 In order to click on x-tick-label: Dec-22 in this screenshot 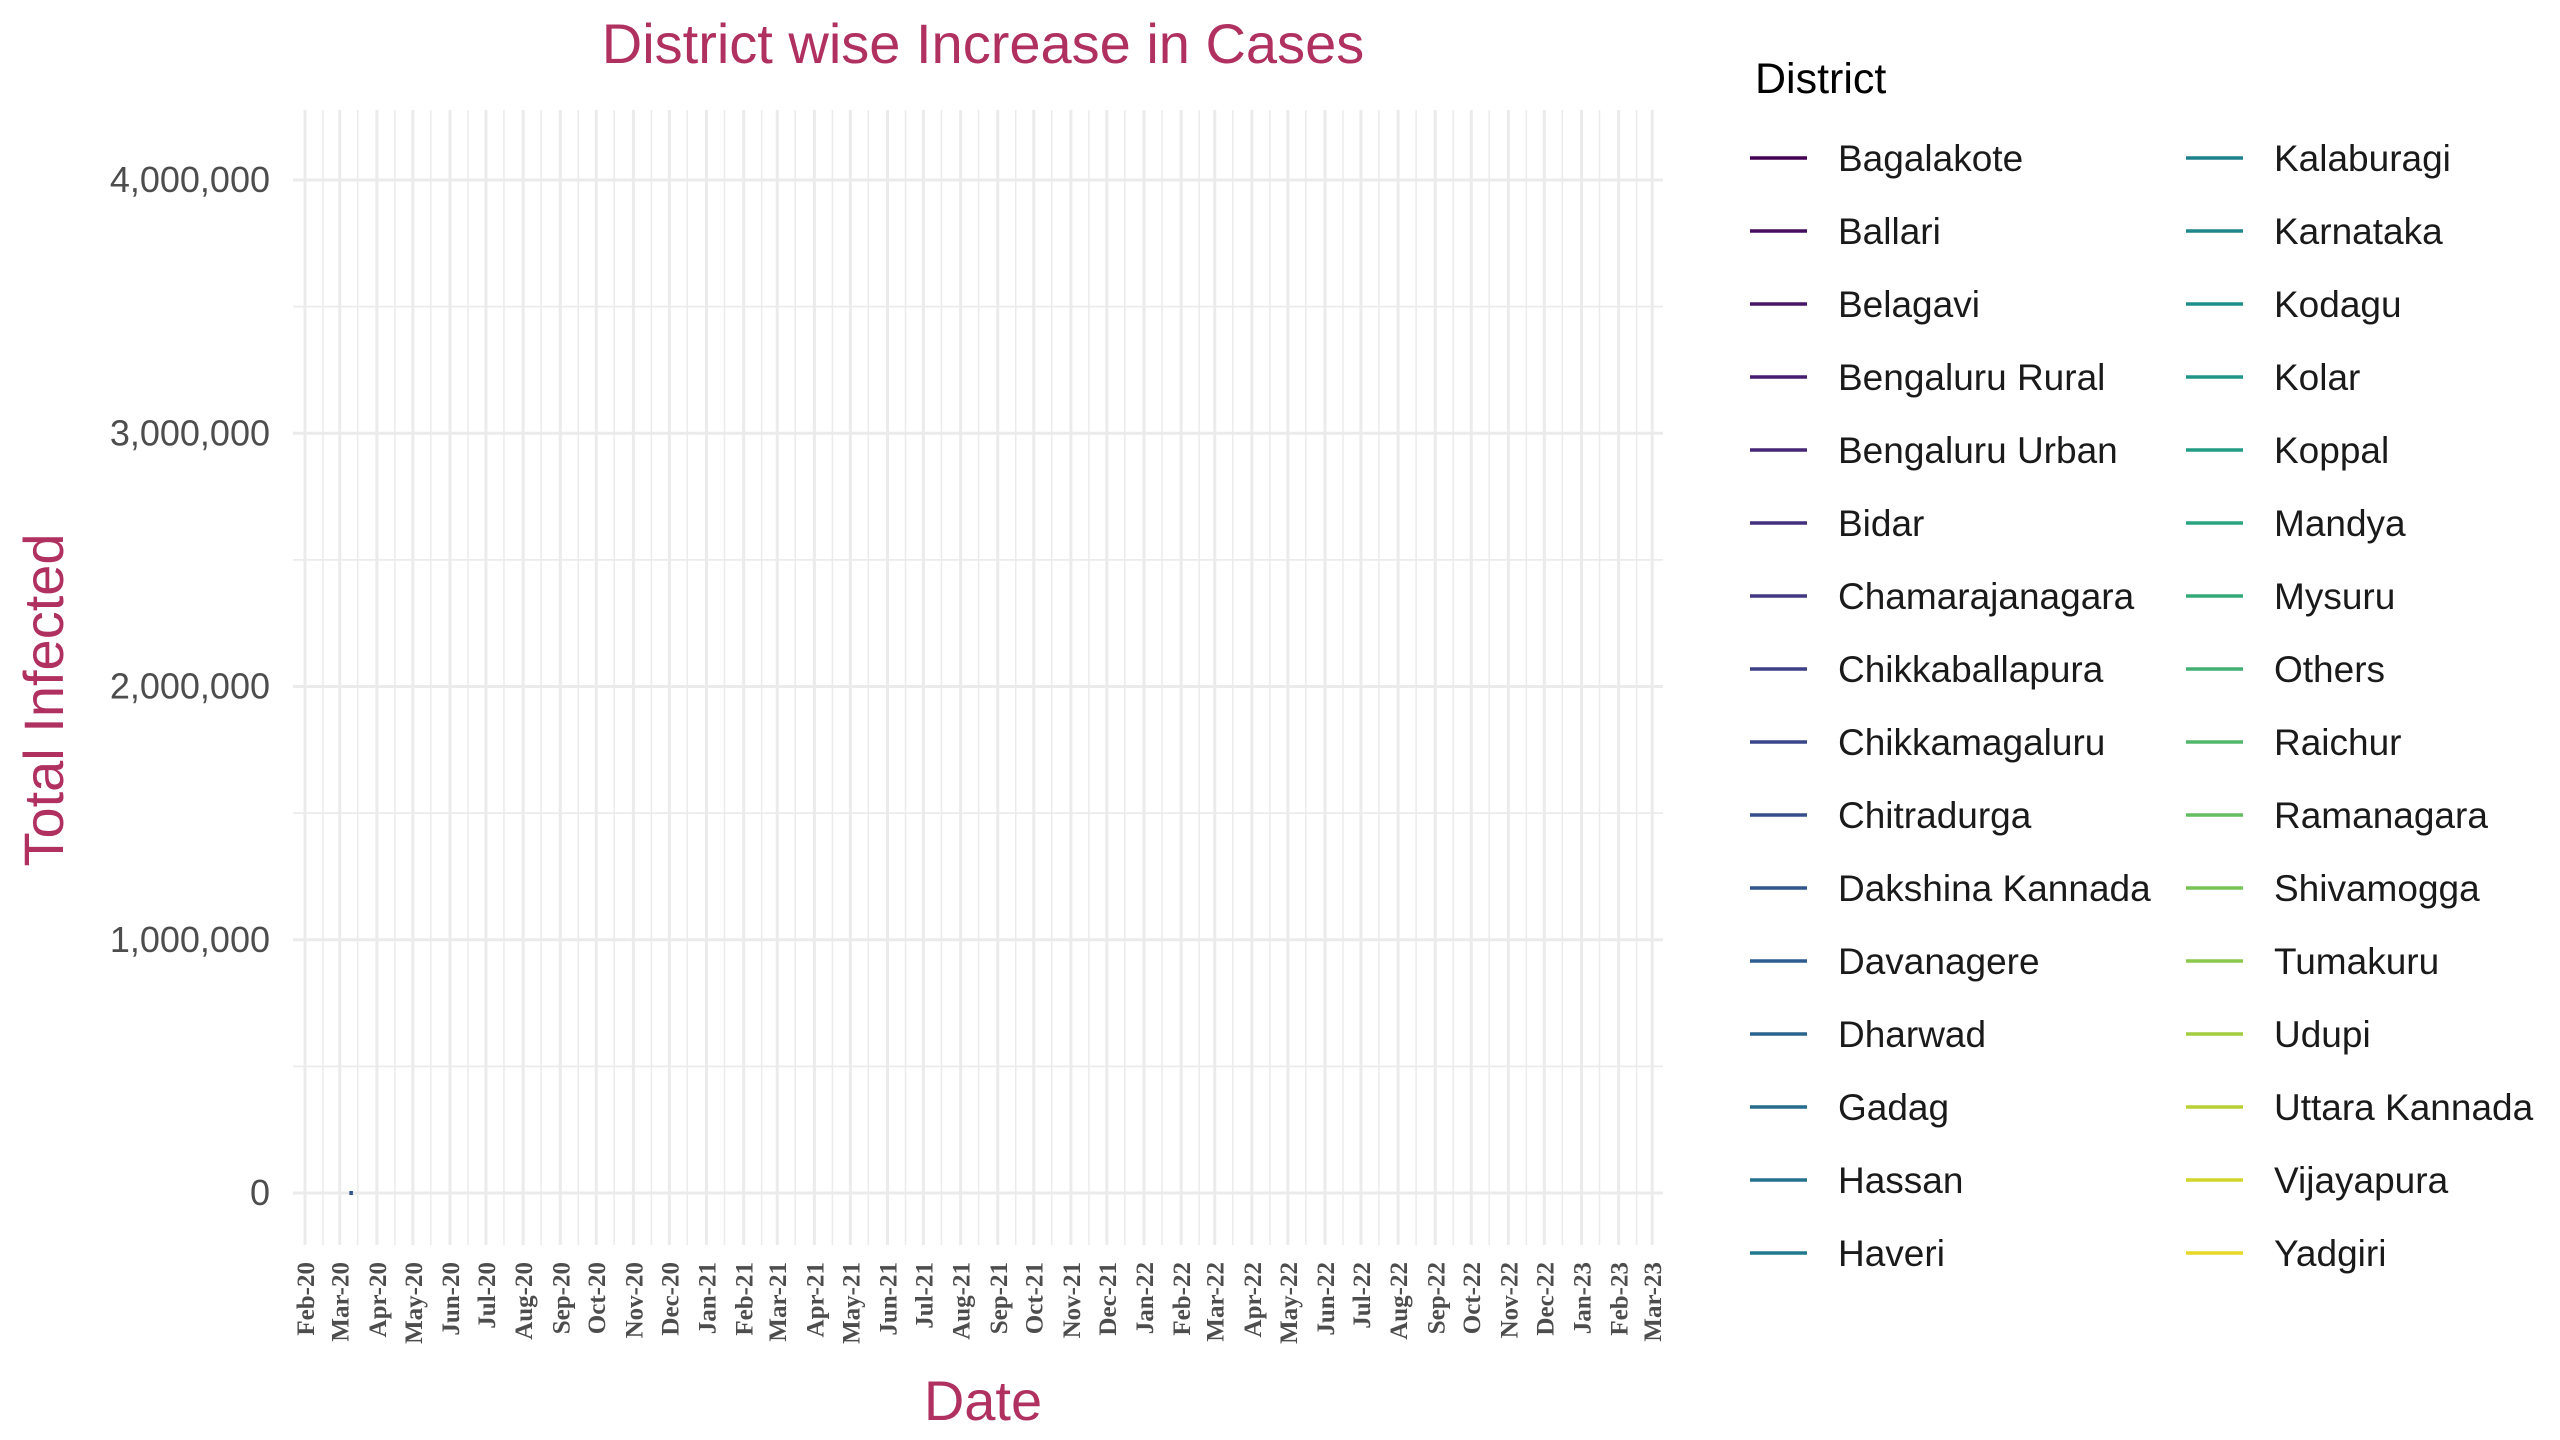, I will do `click(1545, 1299)`.